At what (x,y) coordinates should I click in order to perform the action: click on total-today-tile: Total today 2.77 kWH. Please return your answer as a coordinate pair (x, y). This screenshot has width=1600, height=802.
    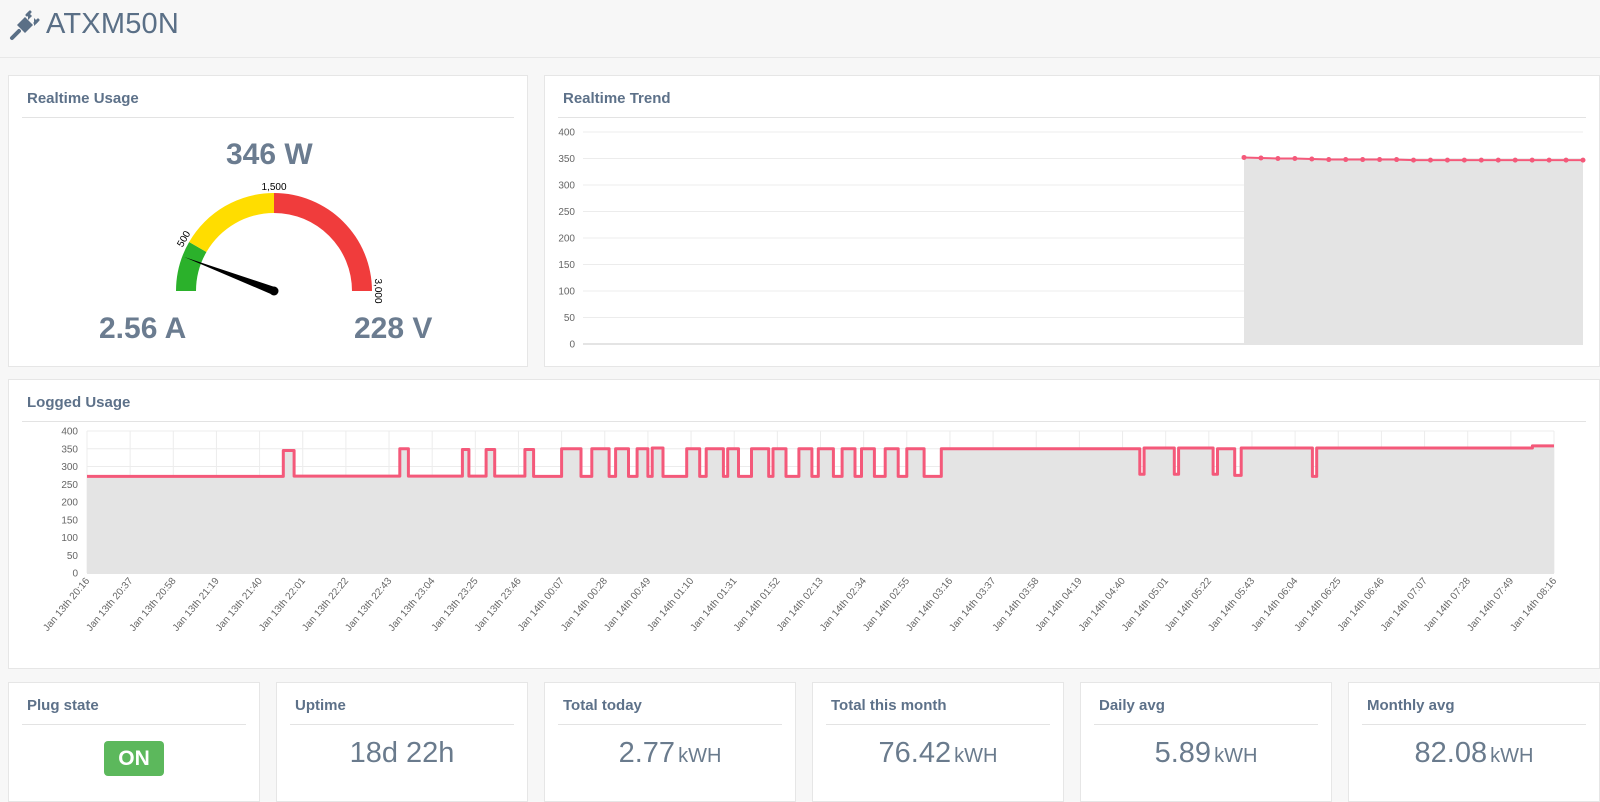
    Looking at the image, I should click on (670, 742).